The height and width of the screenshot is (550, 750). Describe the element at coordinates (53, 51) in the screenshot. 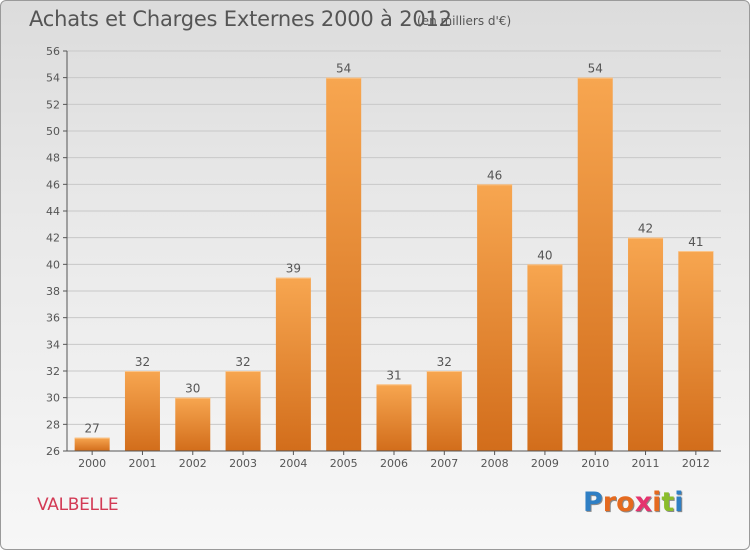

I see `y-tick-label: 56` at that location.